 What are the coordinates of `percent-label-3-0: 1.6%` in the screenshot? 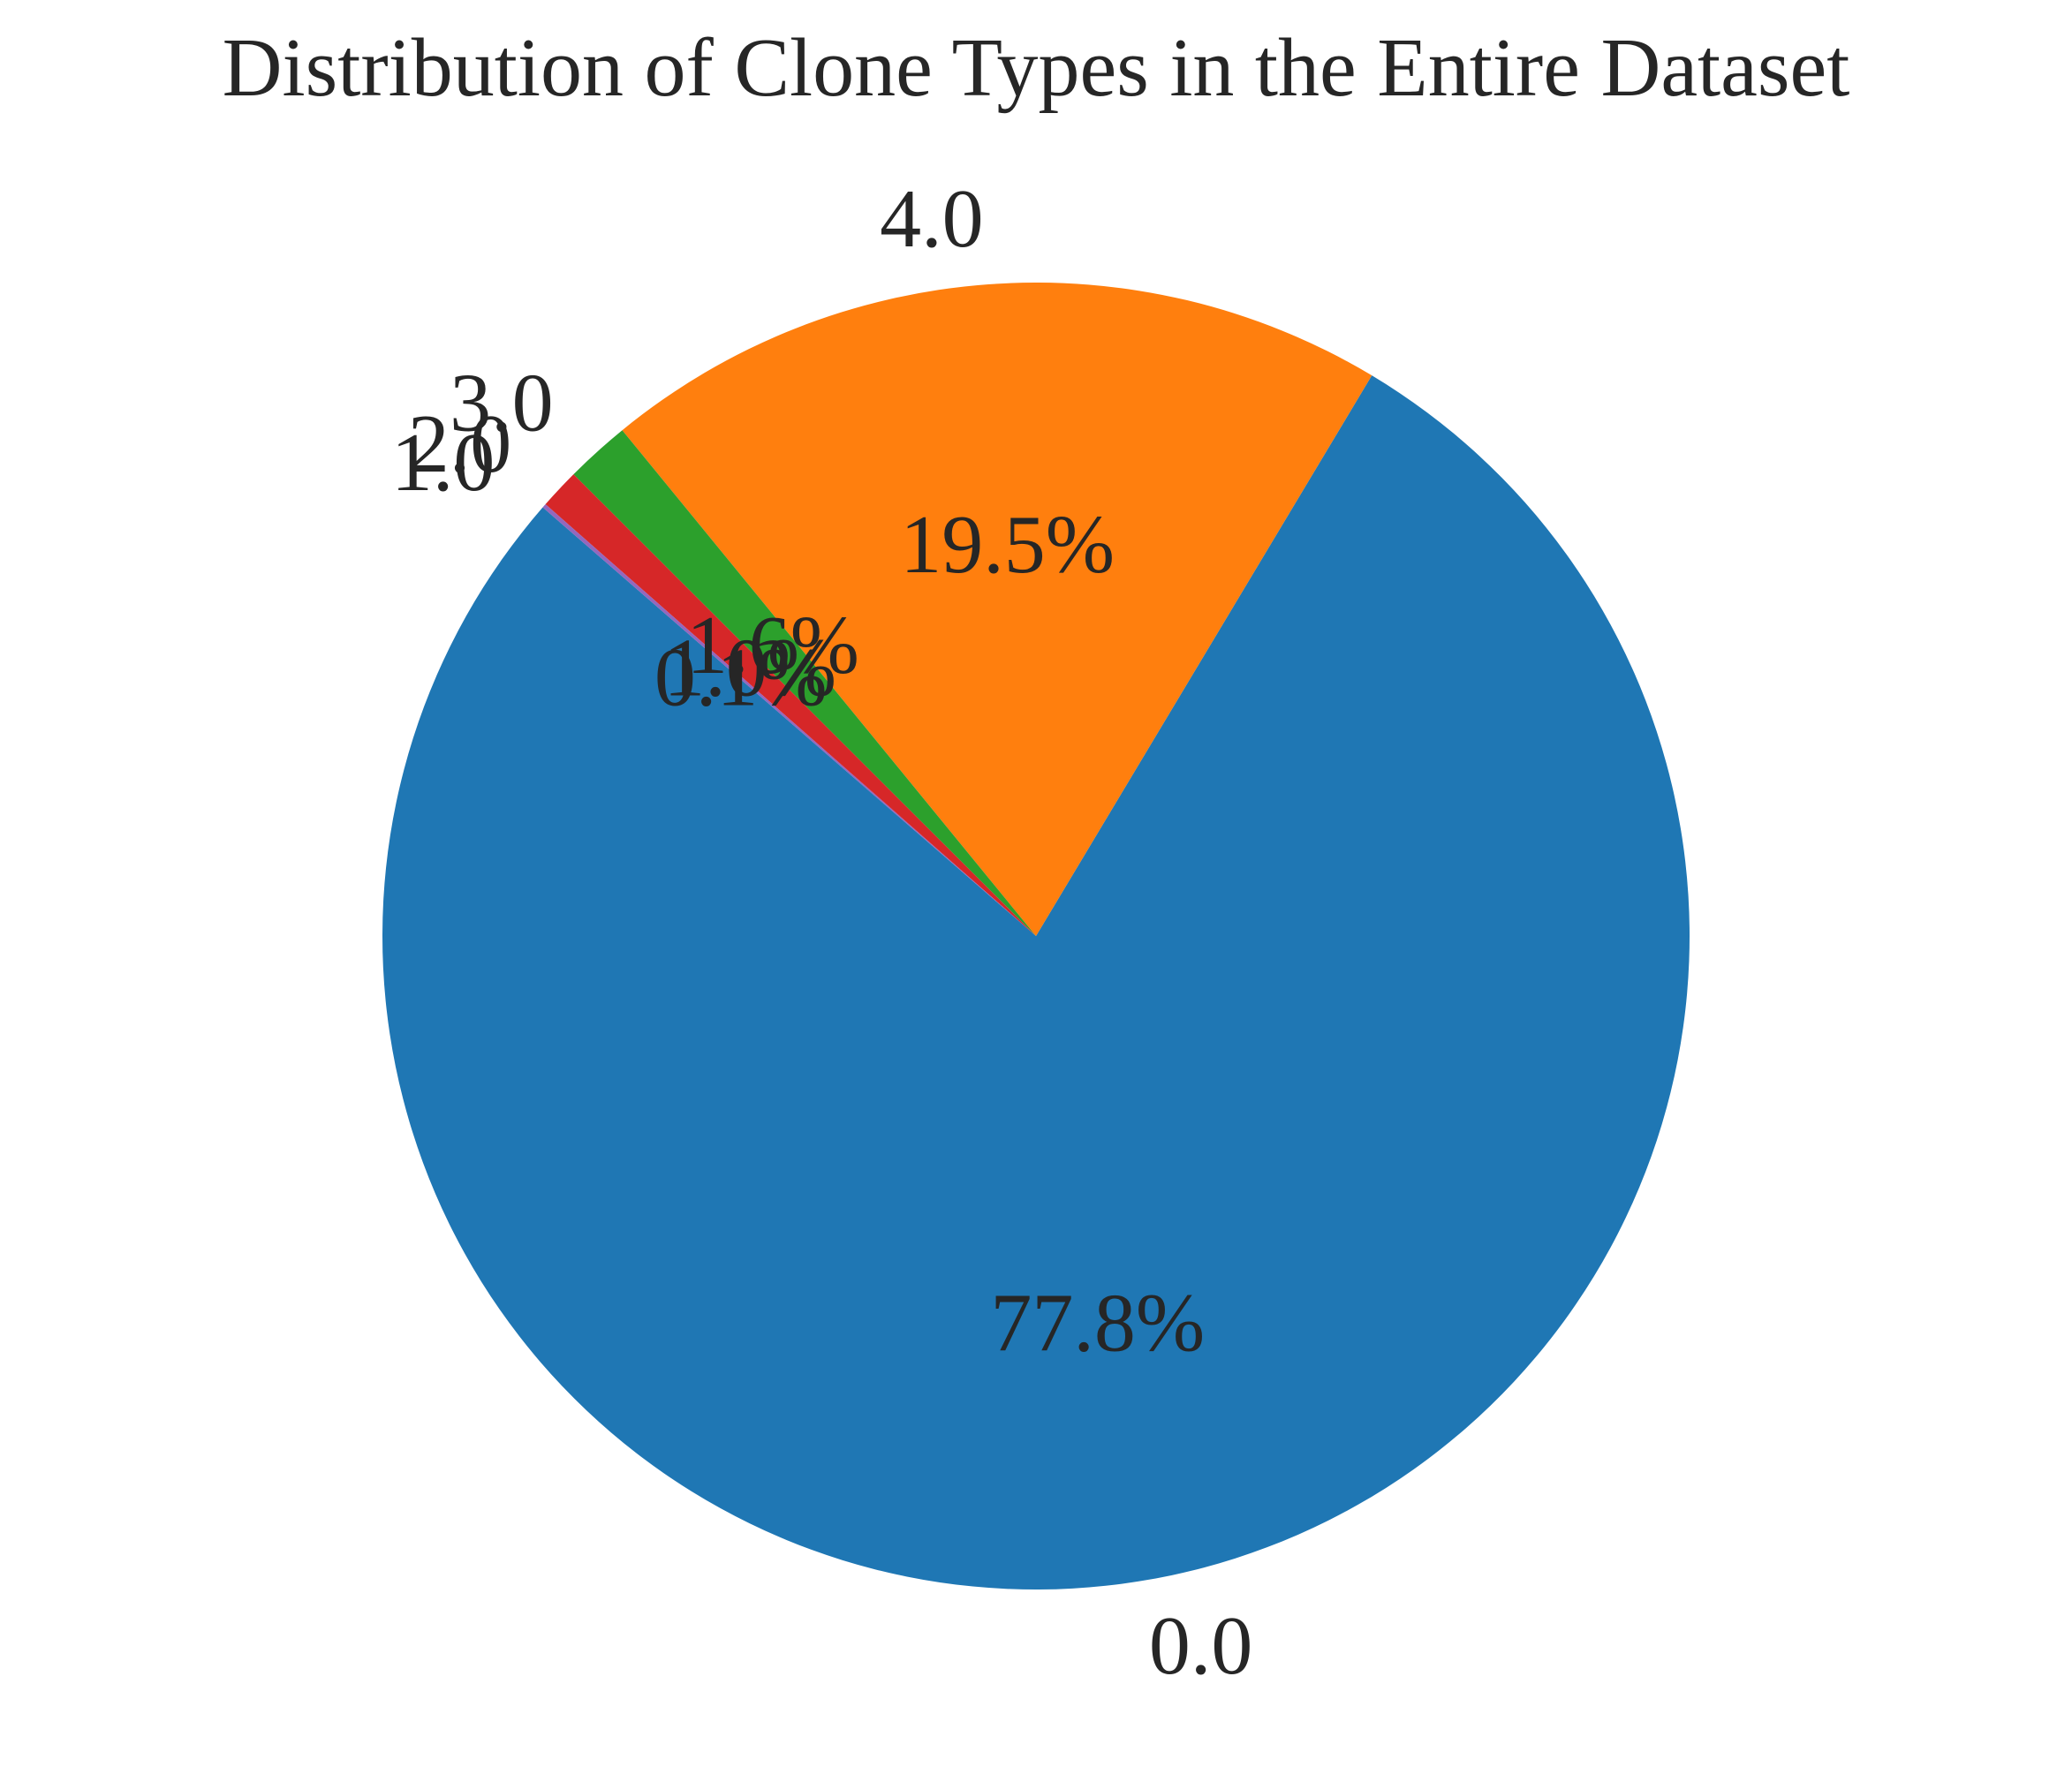 It's located at (772, 645).